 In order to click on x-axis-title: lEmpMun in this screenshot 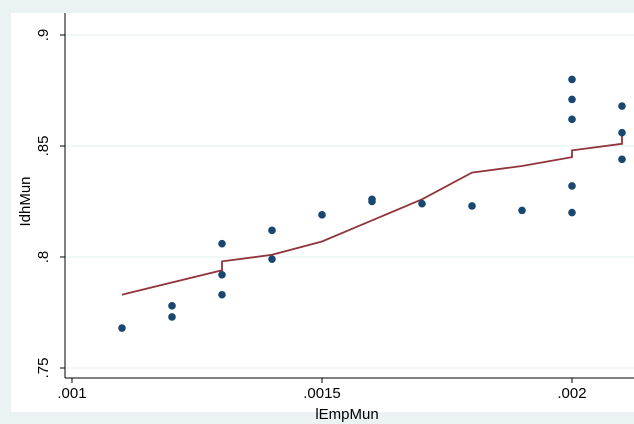, I will do `click(346, 414)`.